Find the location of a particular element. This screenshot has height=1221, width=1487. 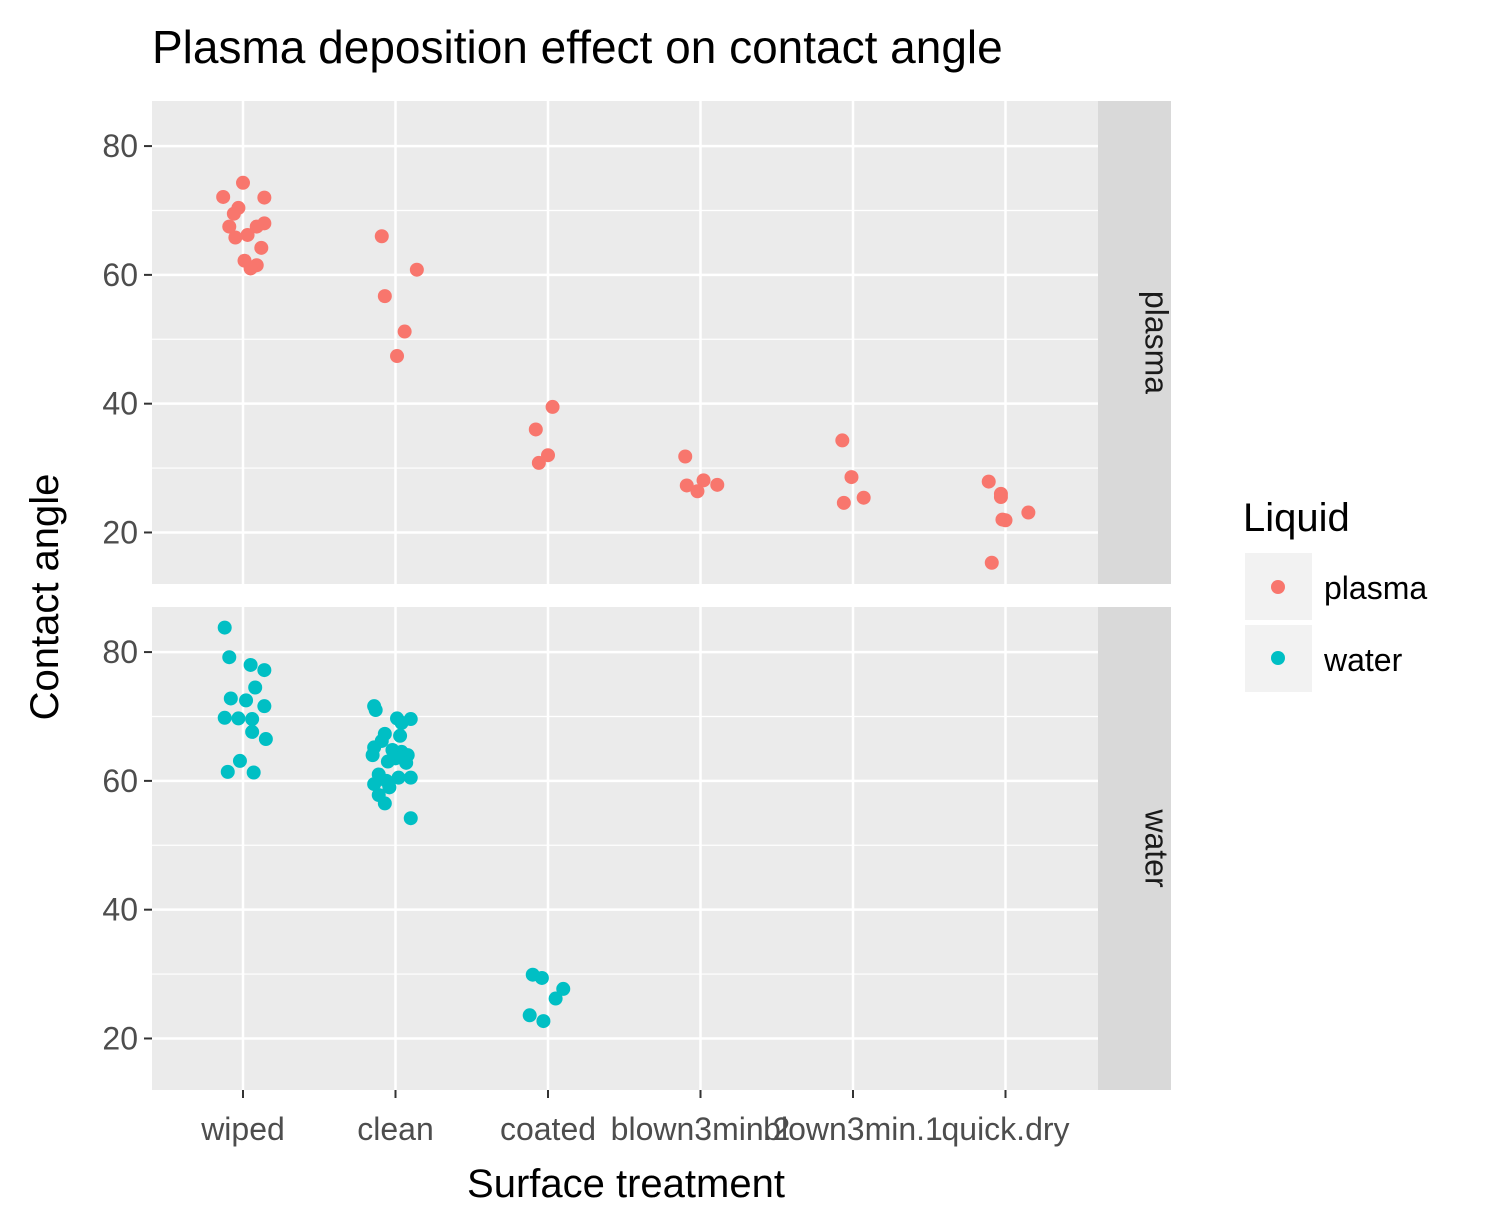

facet-strip-label: plasma is located at coordinates (1157, 342).